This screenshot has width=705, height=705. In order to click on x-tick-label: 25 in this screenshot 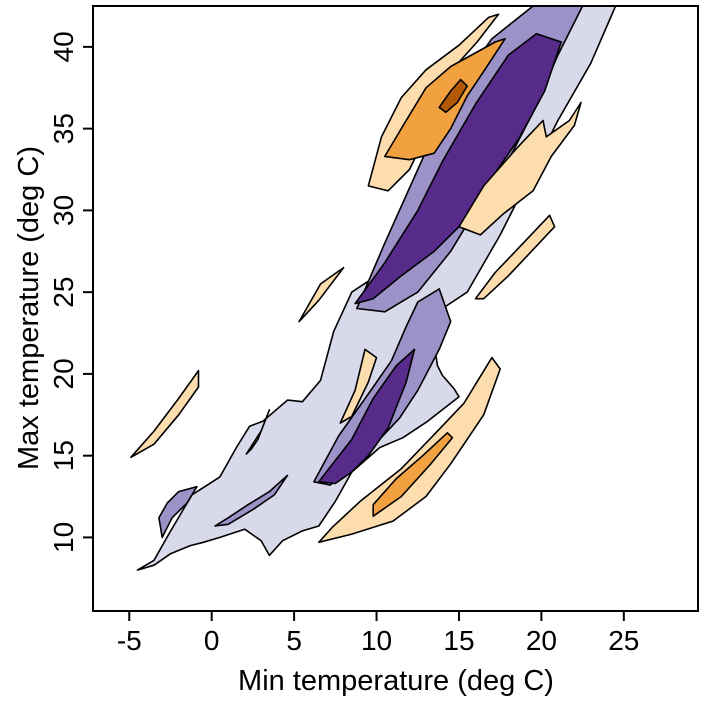, I will do `click(623, 640)`.